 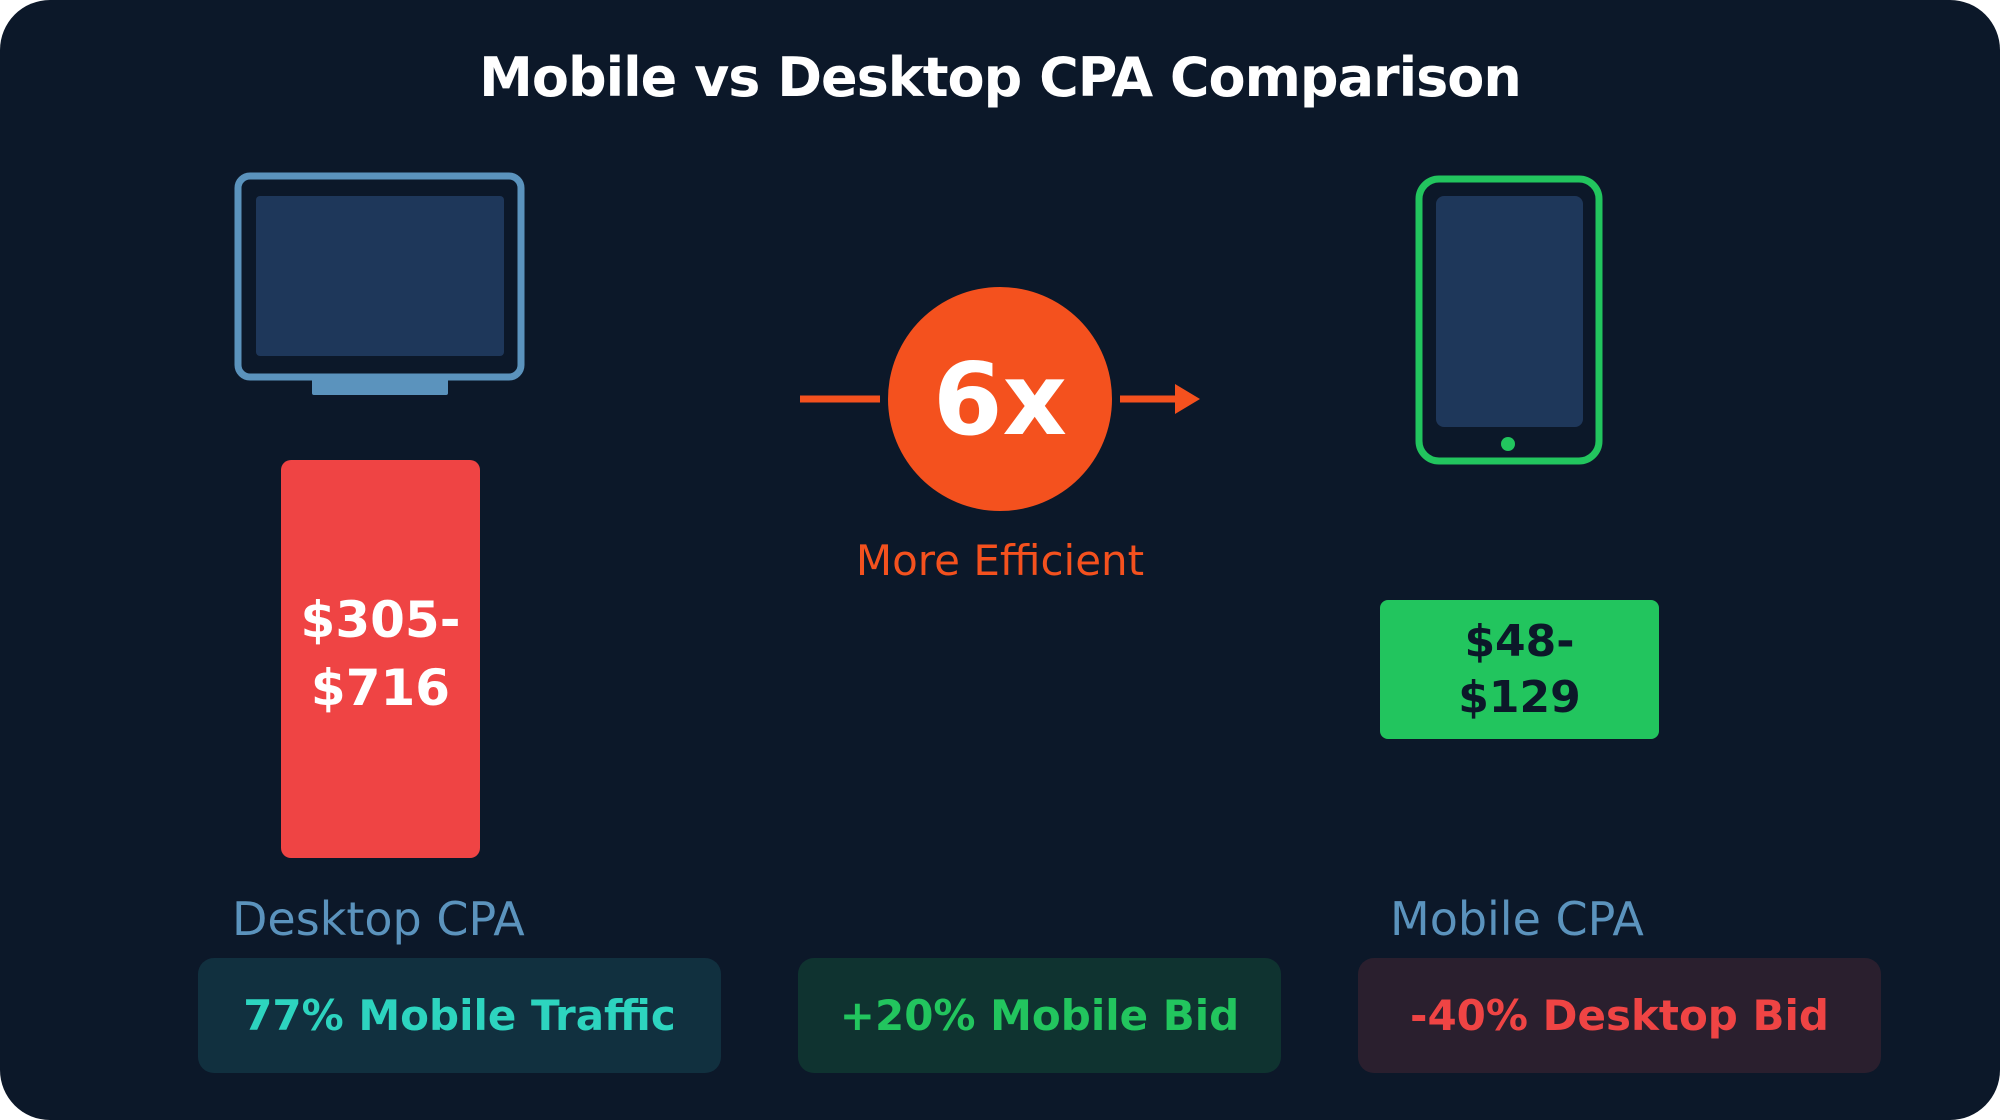 What do you see at coordinates (459, 1015) in the screenshot?
I see `stat-mobile-traffic: 77% Mobile Traffic` at bounding box center [459, 1015].